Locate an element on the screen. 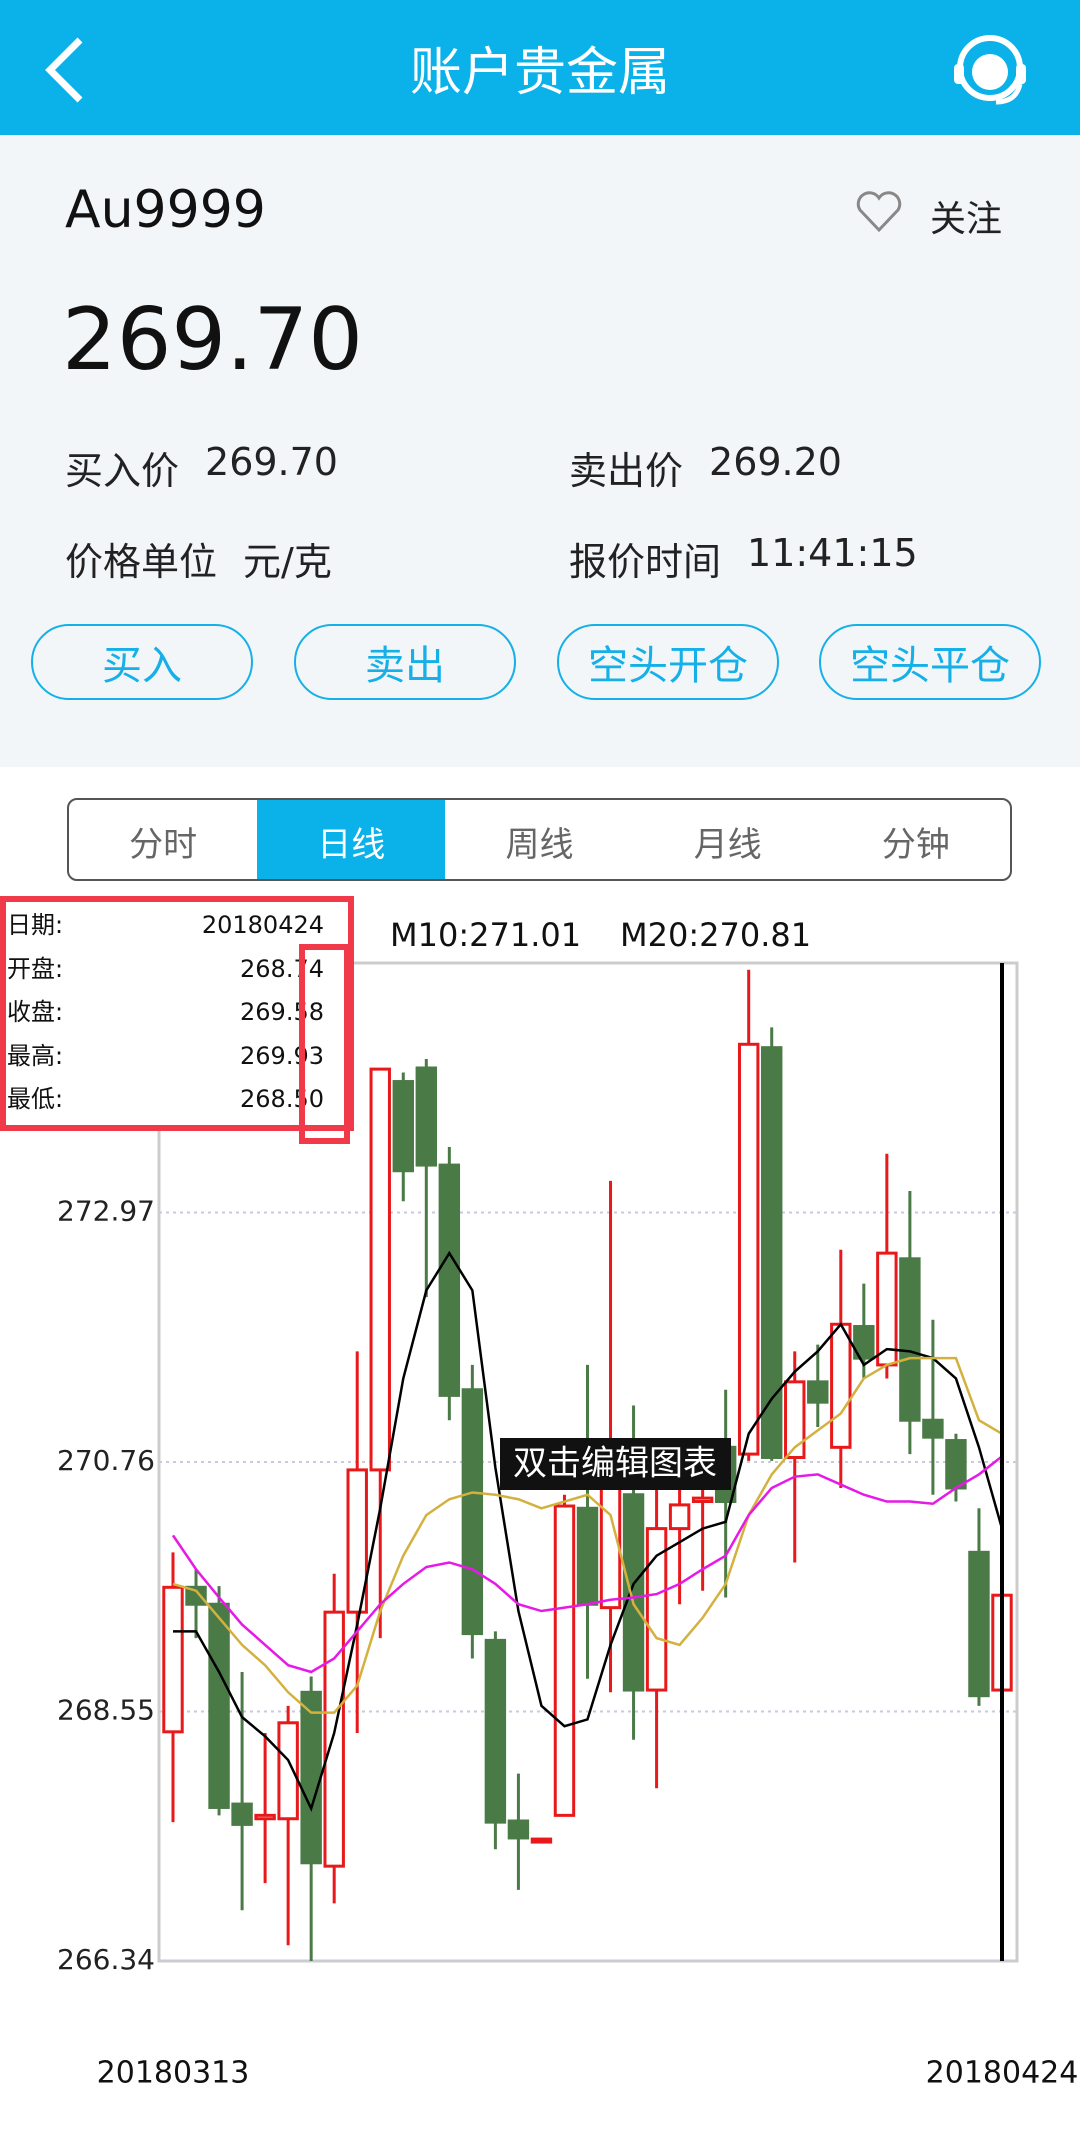 This screenshot has width=1080, height=2136. quote-field: 价格单位 元/克 is located at coordinates (198, 558).